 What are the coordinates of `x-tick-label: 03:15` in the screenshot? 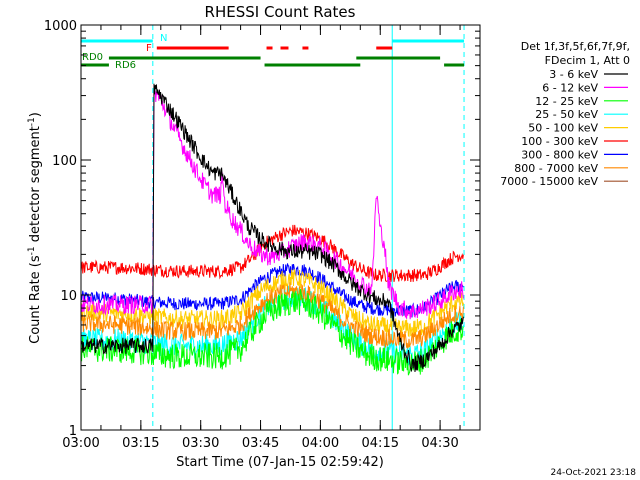 It's located at (140, 443).